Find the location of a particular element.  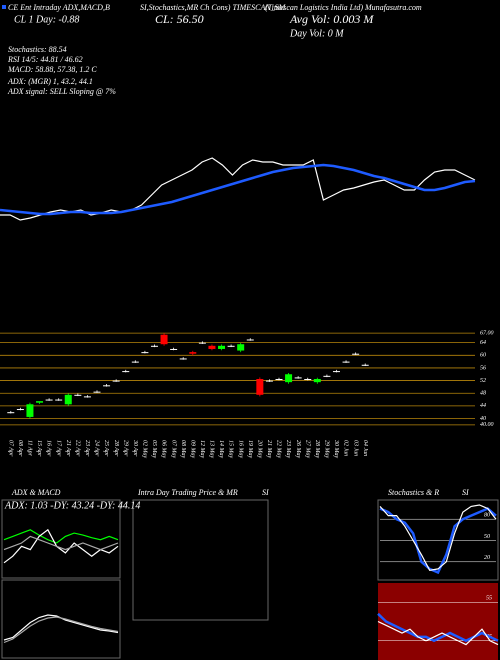

day-change: CL 1 Day: -0.88 is located at coordinates (46, 19).